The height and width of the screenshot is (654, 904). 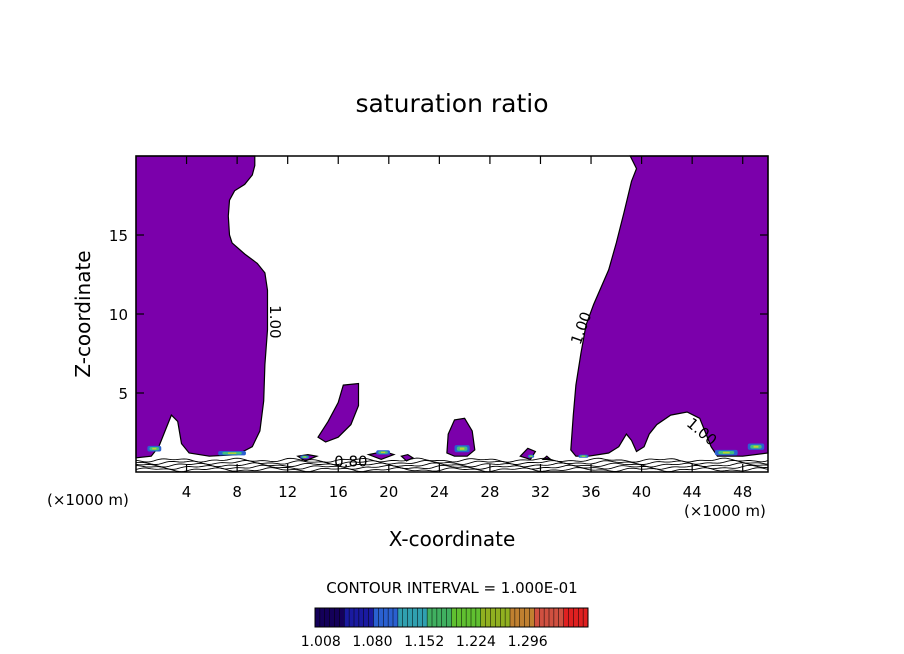 What do you see at coordinates (692, 492) in the screenshot?
I see `x-tick-label-44: 44` at bounding box center [692, 492].